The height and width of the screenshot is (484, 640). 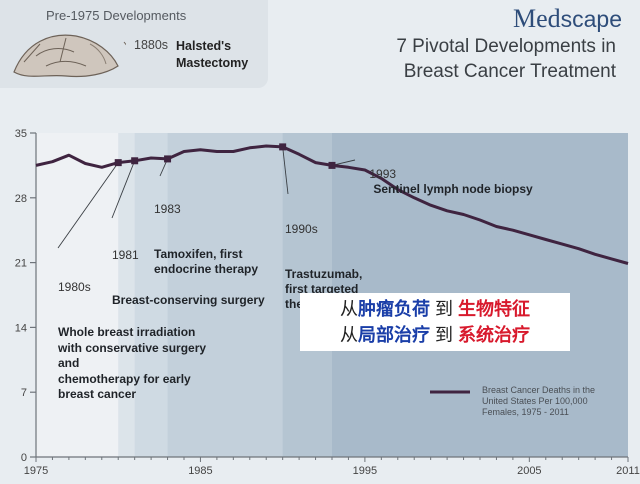 I want to click on title-line-1: 7 Pivotal Developments in, so click(x=506, y=46).